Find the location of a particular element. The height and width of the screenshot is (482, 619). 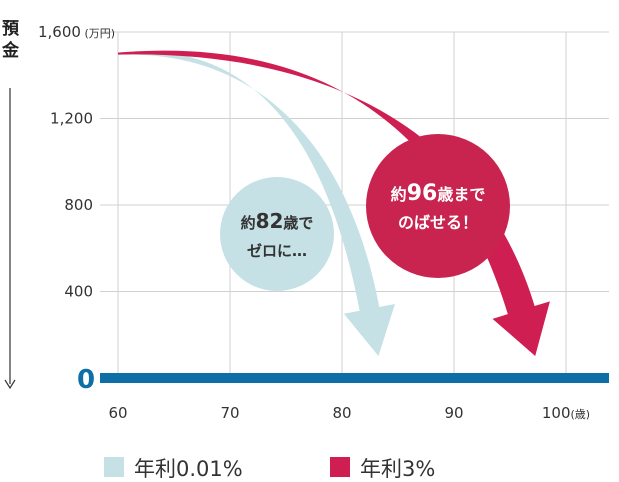

y-axis-label-char-1: 預 is located at coordinates (11, 29).